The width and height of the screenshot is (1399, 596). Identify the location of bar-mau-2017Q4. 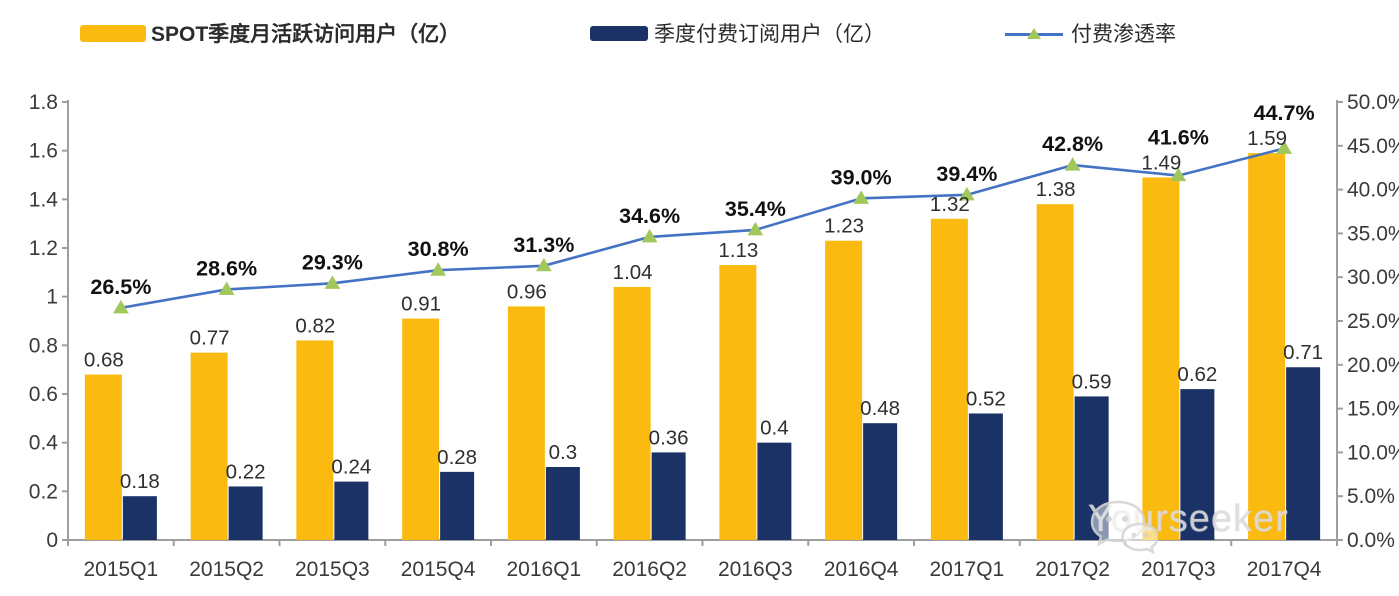
(1267, 346).